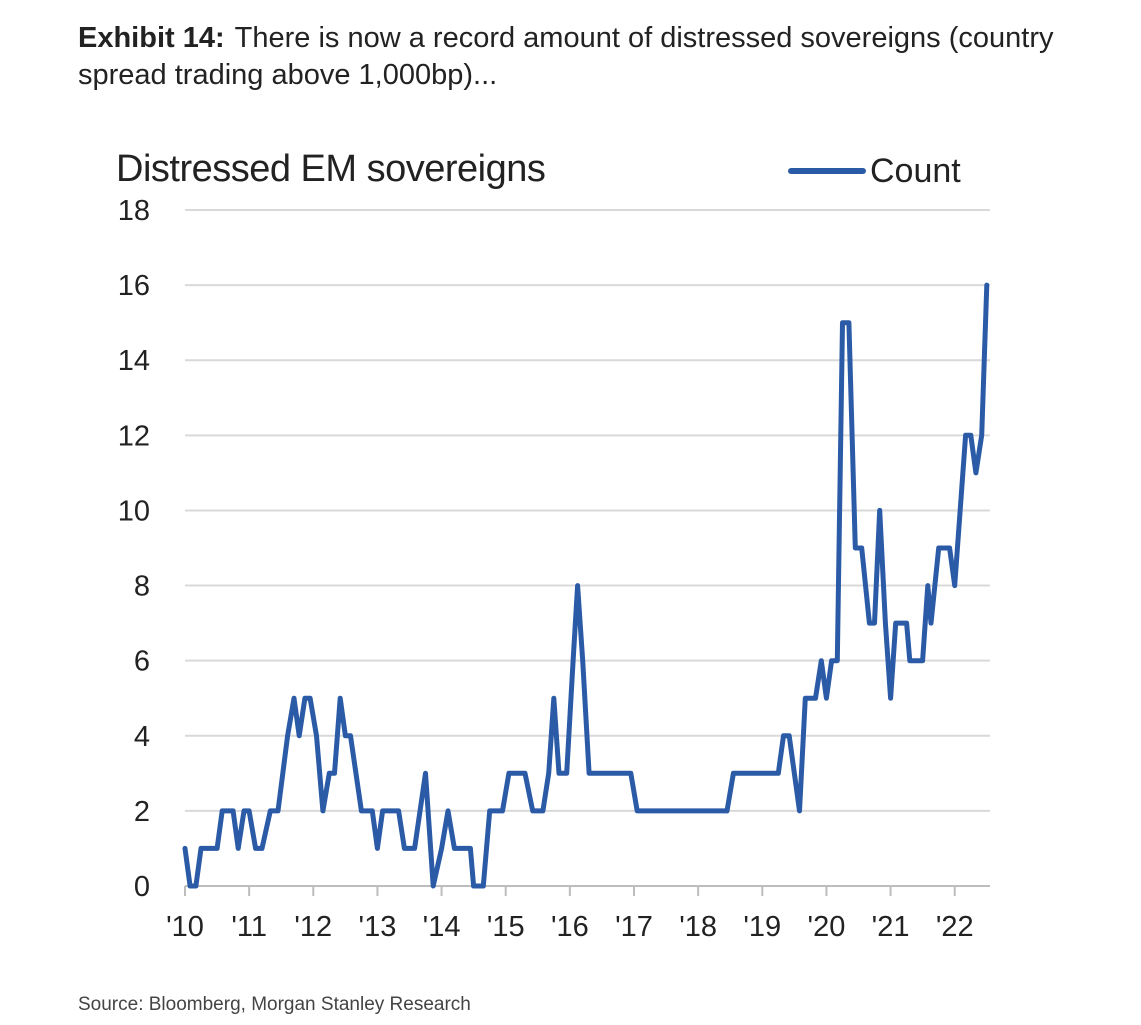  What do you see at coordinates (955, 927) in the screenshot?
I see `x-tick-label: '22` at bounding box center [955, 927].